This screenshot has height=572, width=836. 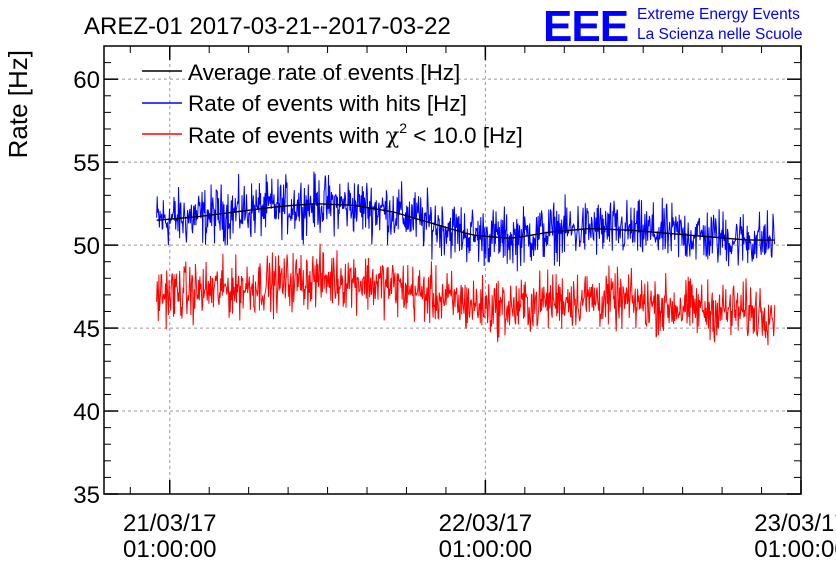 I want to click on y-tick-label: 35, so click(x=86, y=495).